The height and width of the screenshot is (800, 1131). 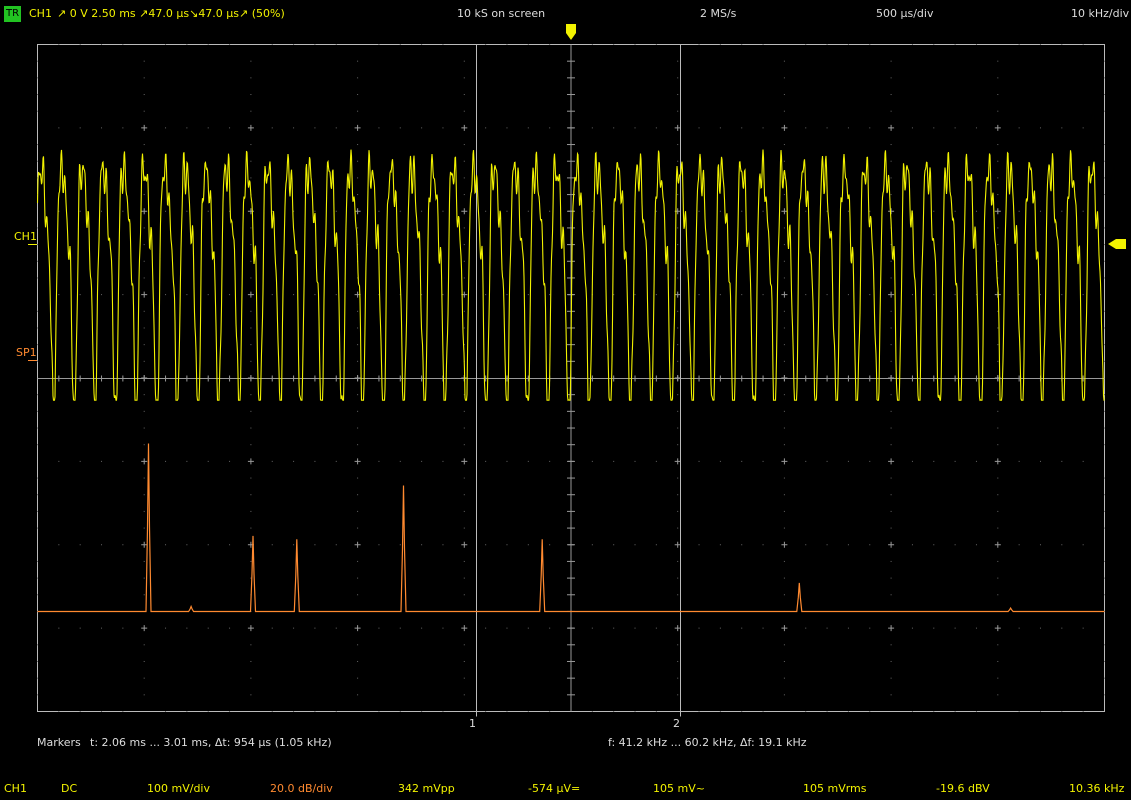 What do you see at coordinates (679, 788) in the screenshot?
I see `status-ac: 105 mV~` at bounding box center [679, 788].